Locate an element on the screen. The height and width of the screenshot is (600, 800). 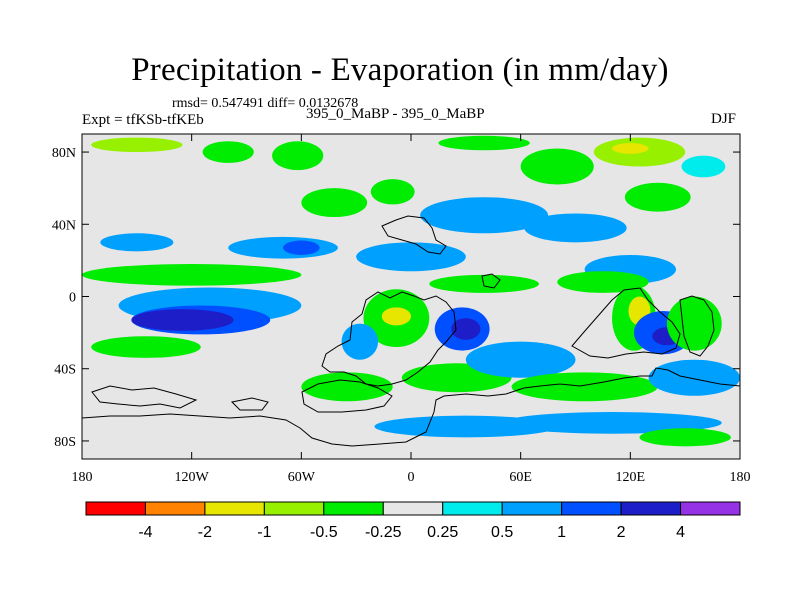
coastline-new-zealand is located at coordinates (697, 326).